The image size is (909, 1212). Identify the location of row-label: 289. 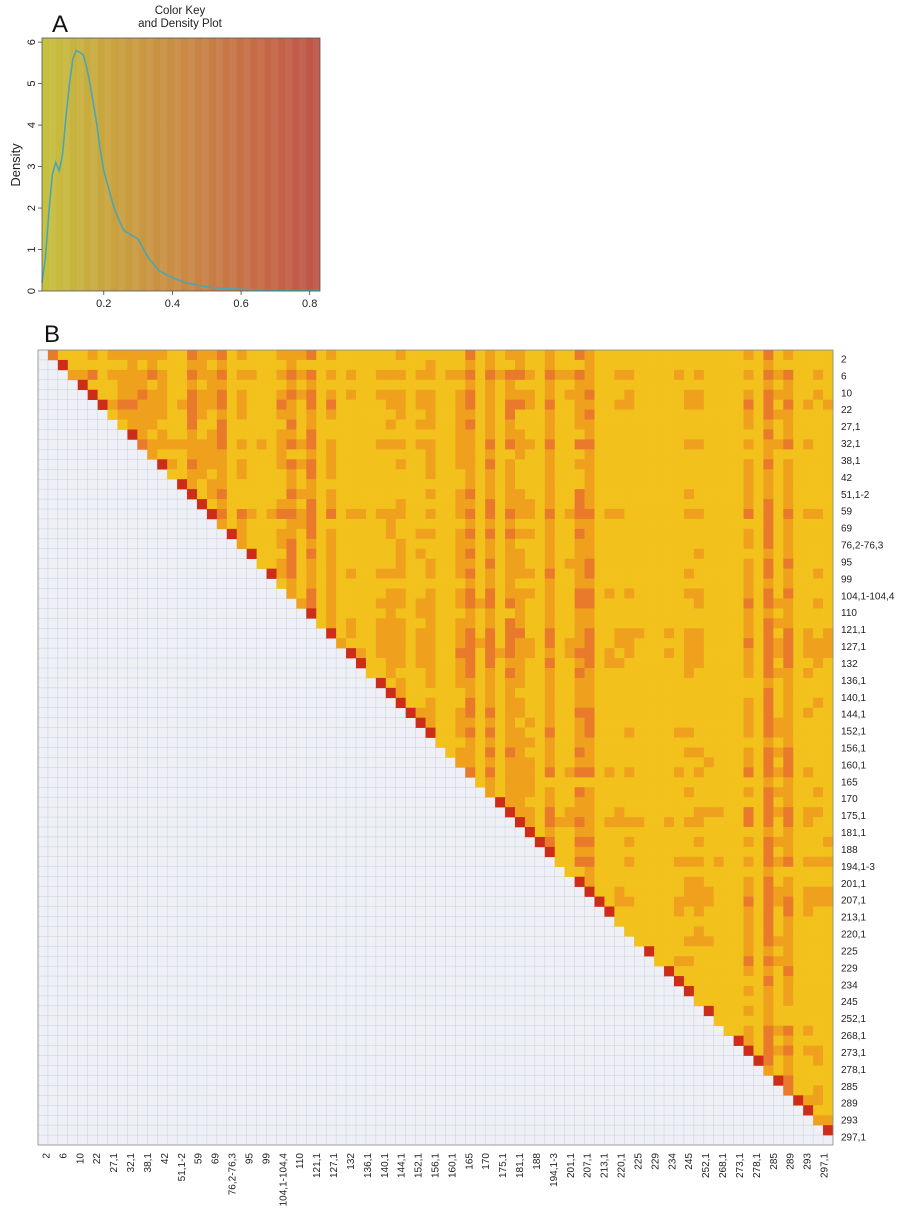
(849, 1104).